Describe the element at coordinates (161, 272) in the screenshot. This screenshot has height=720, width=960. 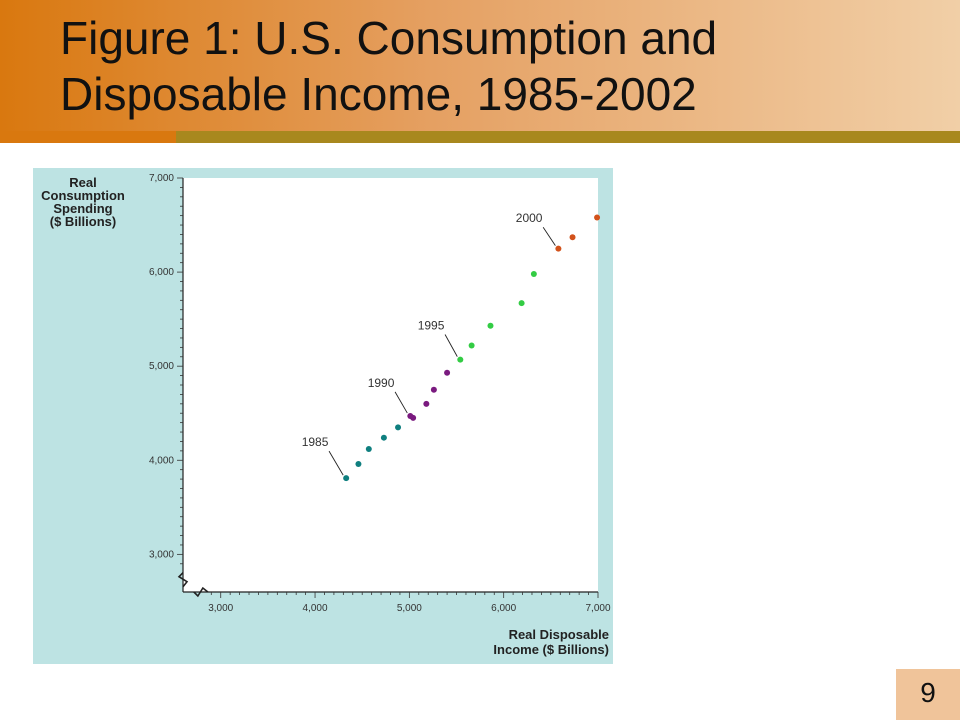
I see `y-tick-label: 6,000` at that location.